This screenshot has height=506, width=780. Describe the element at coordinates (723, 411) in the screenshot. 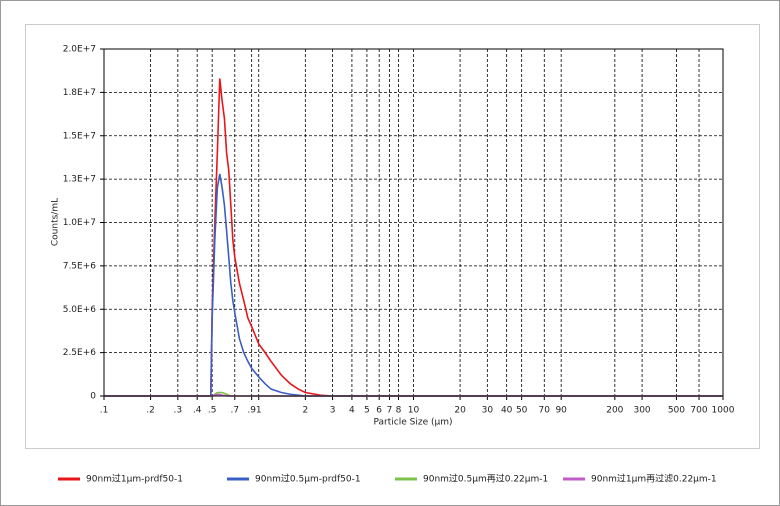

I see `x-tick-label: 1000` at that location.